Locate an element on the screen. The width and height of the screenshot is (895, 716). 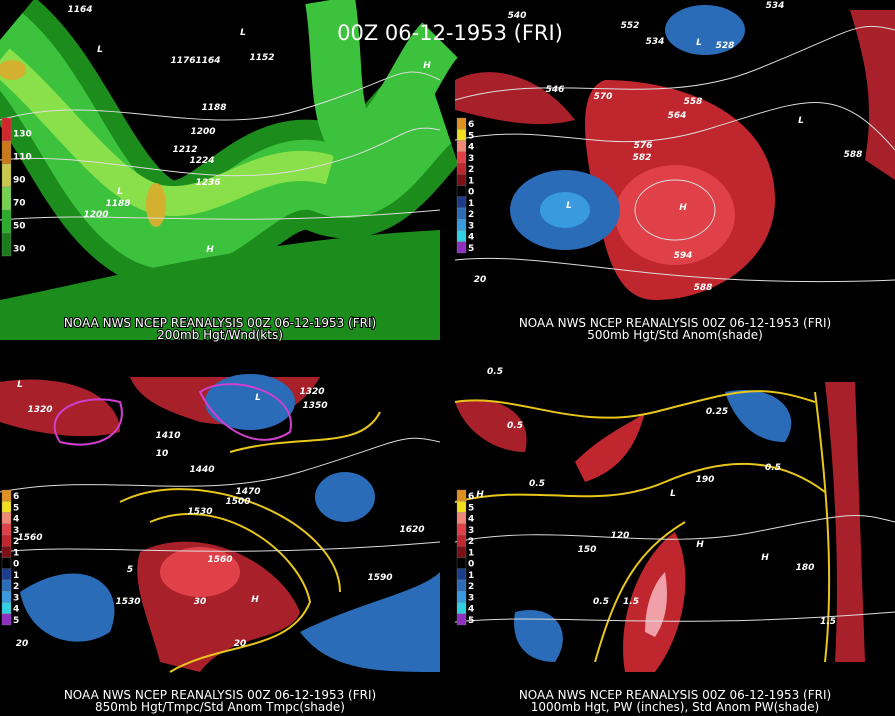
legend-label: 6 is located at coordinates (471, 125).